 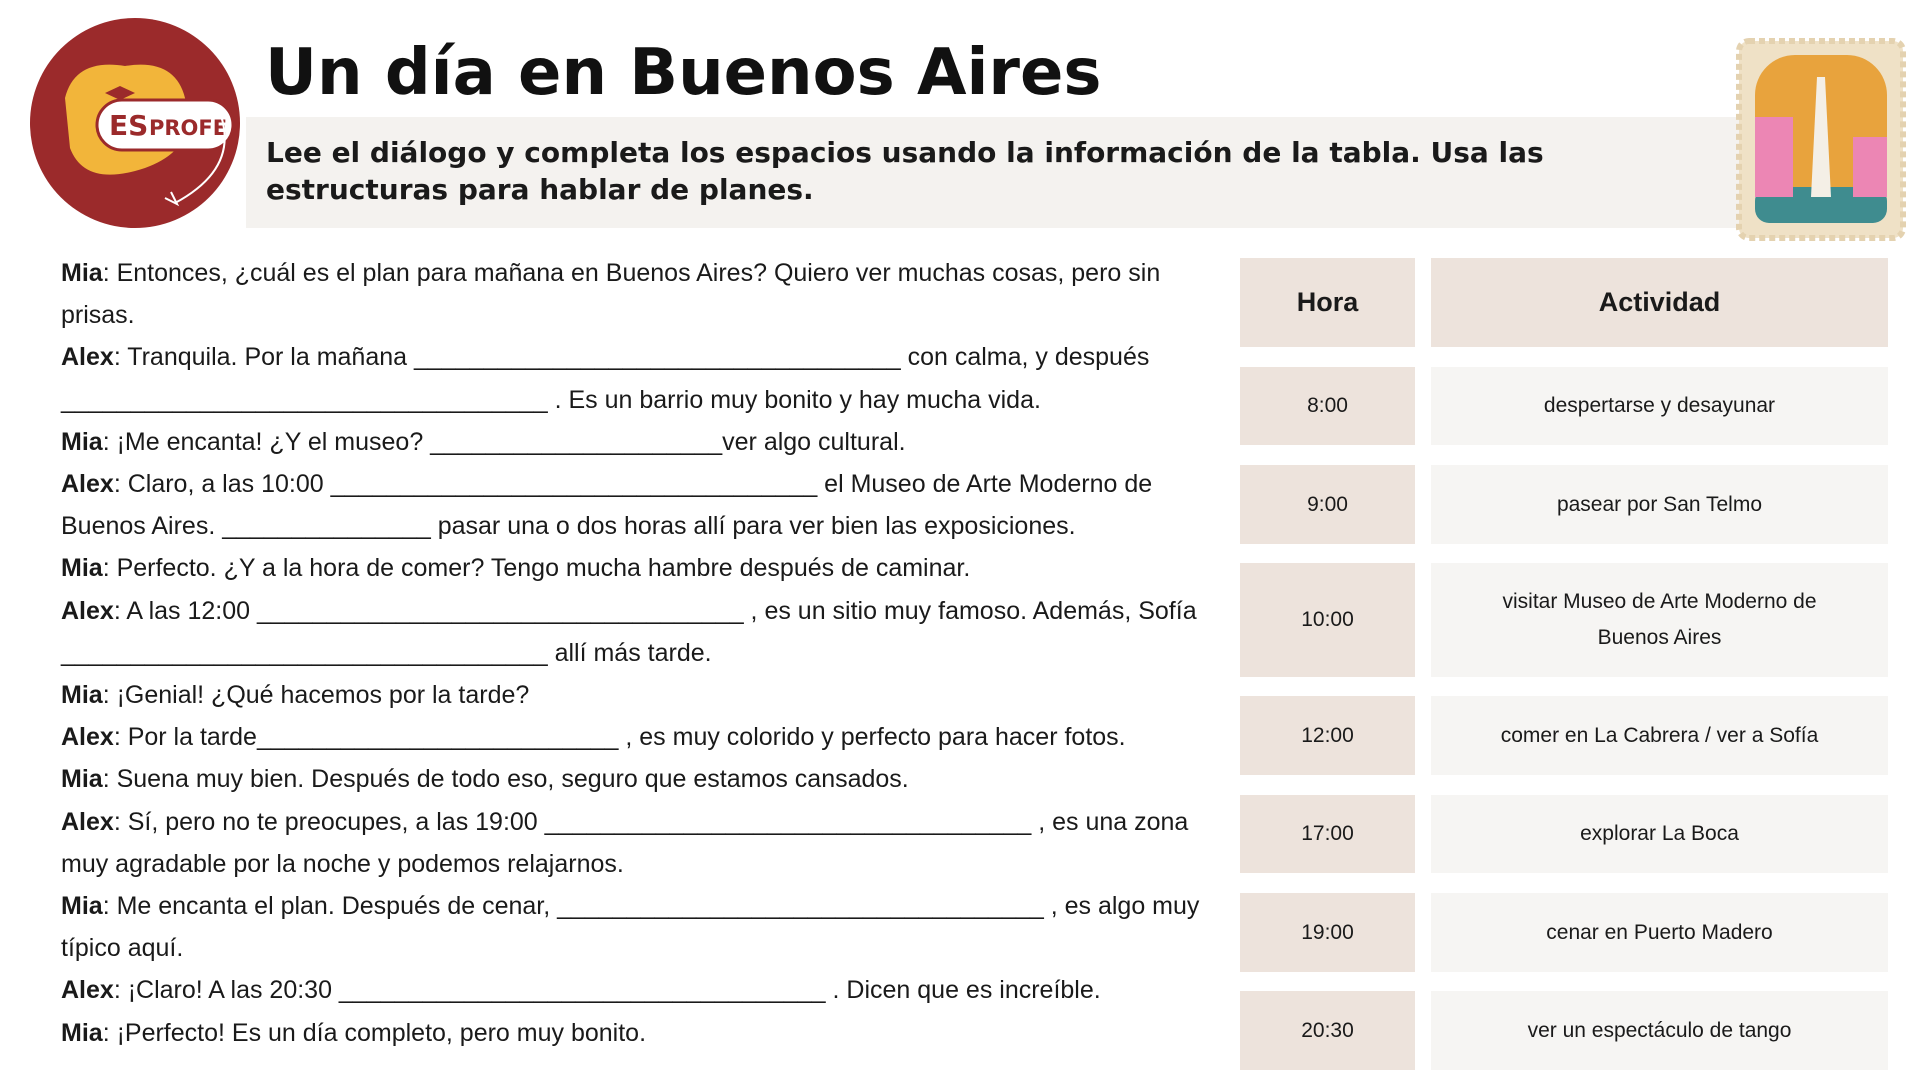 I want to click on table-header: Actividad, so click(x=1659, y=302).